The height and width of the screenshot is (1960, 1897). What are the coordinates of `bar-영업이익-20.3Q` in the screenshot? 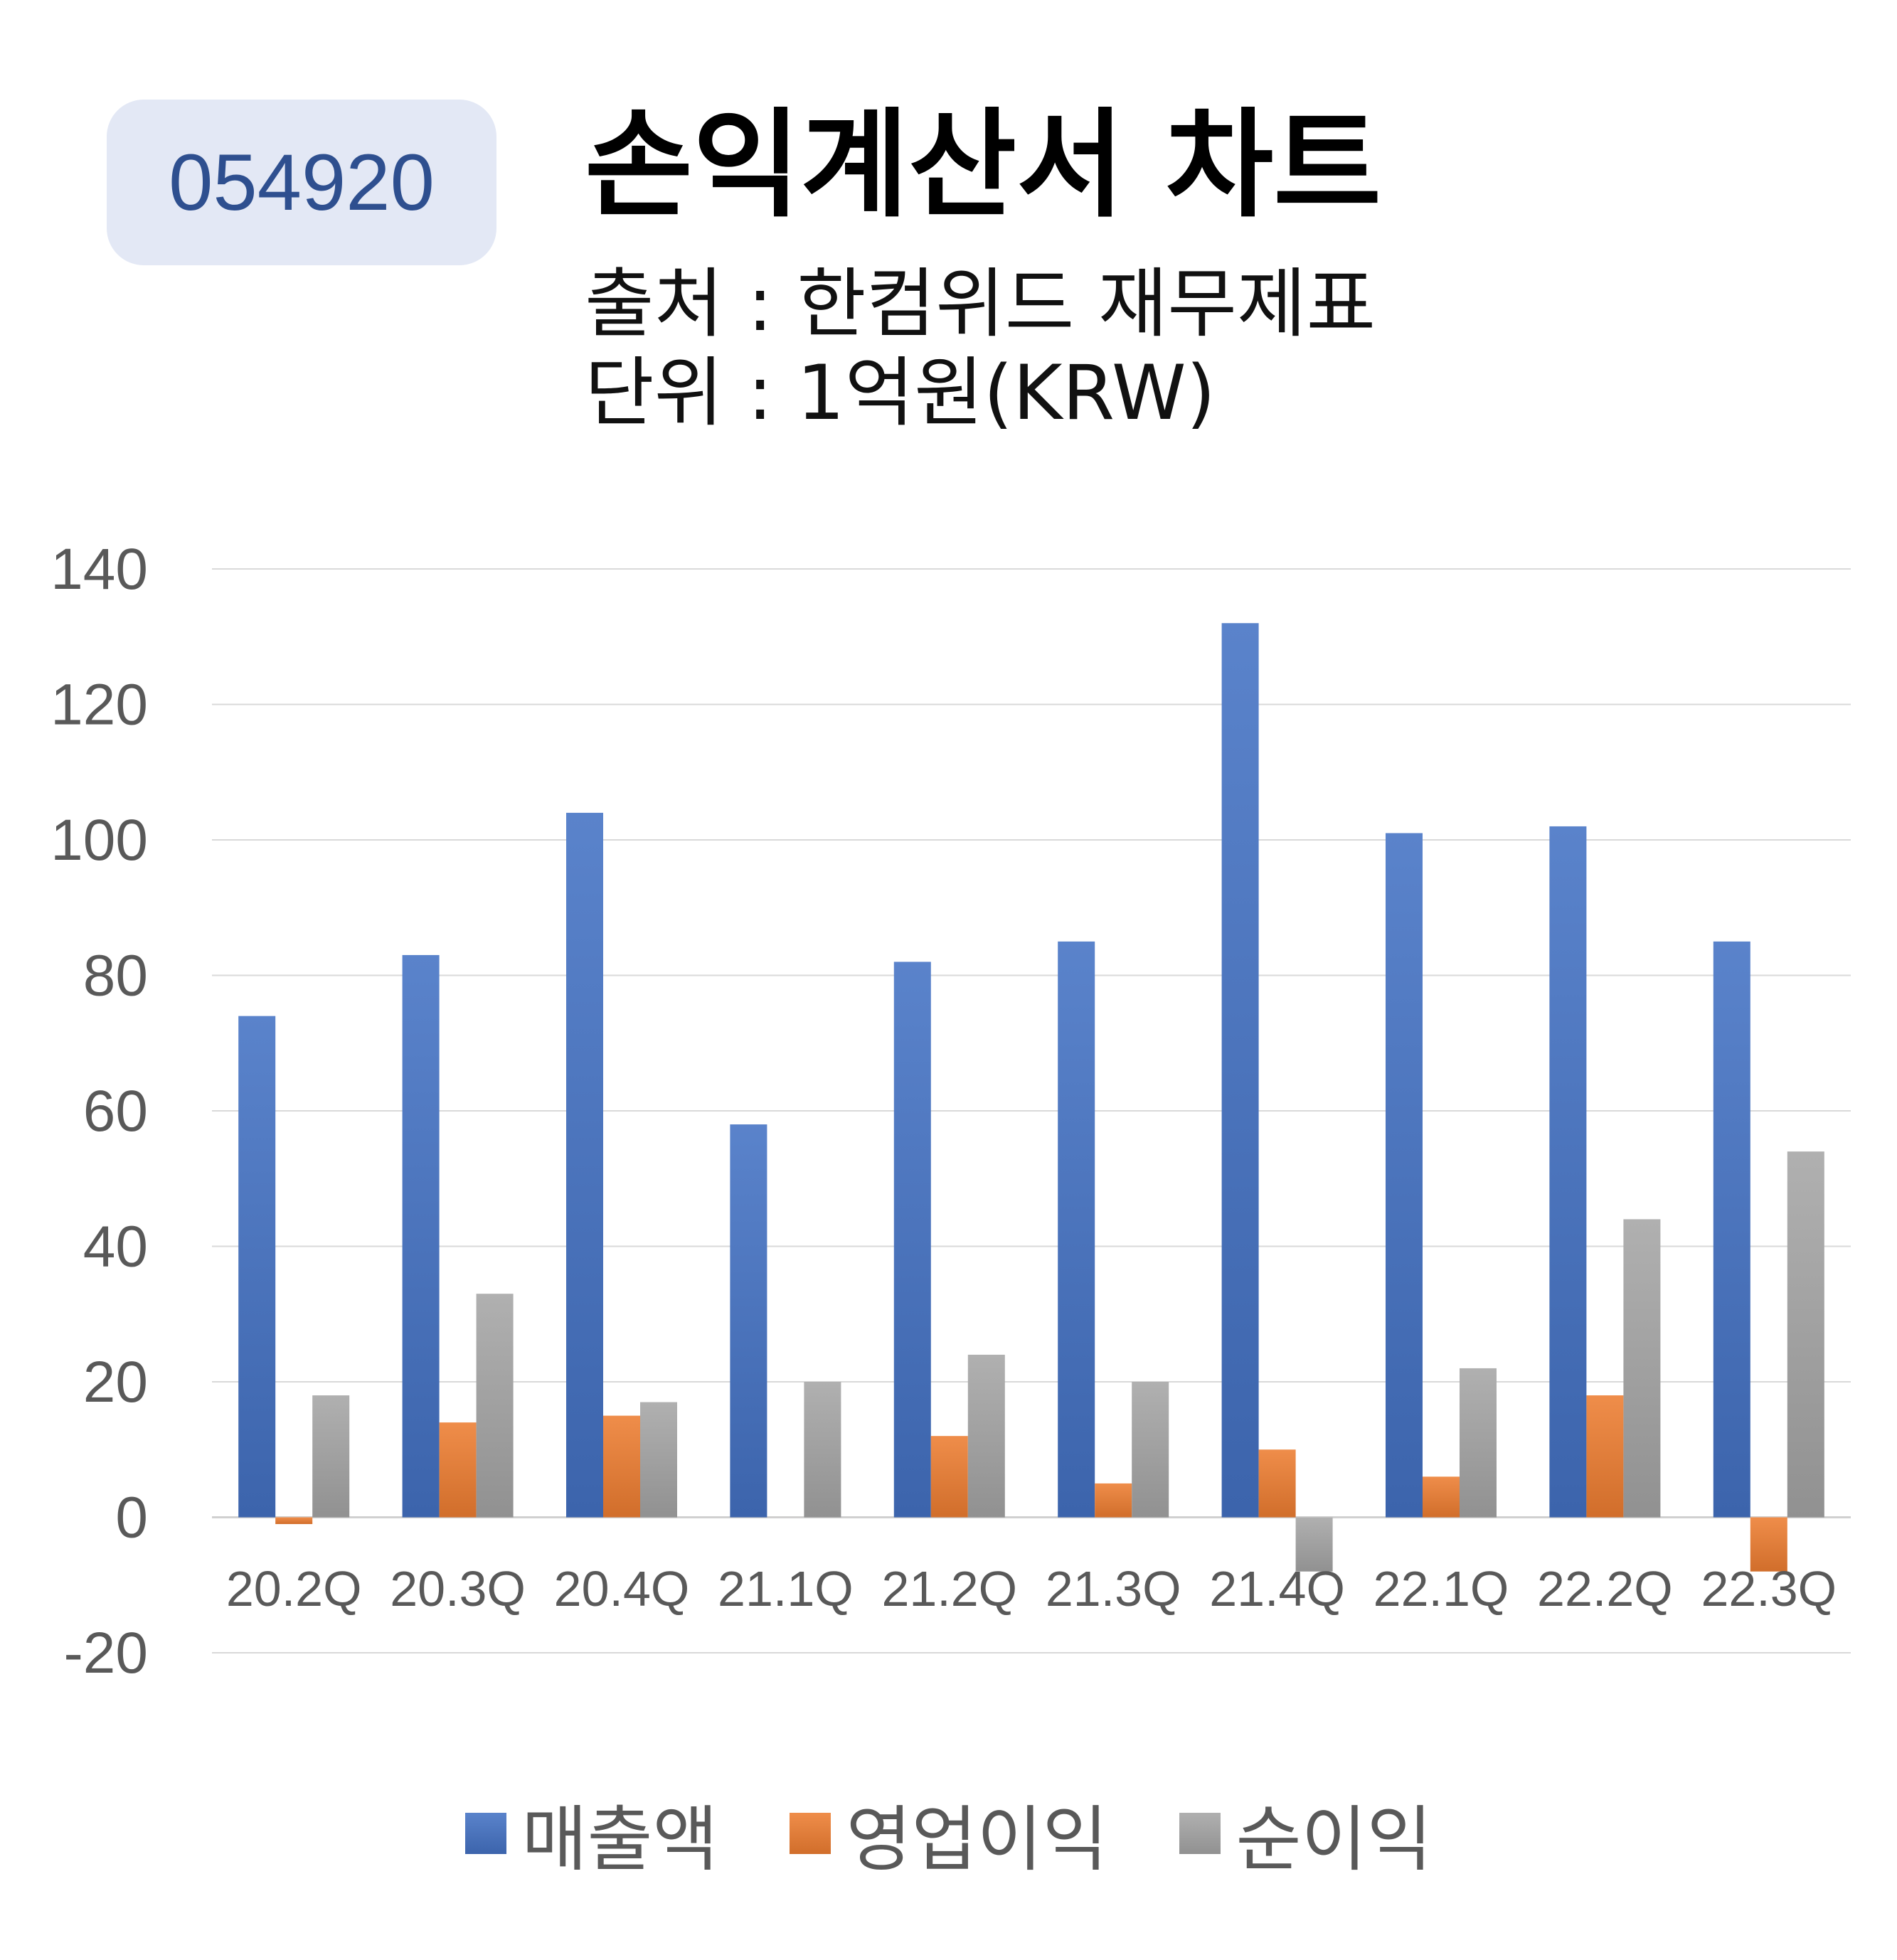 It's located at (458, 1470).